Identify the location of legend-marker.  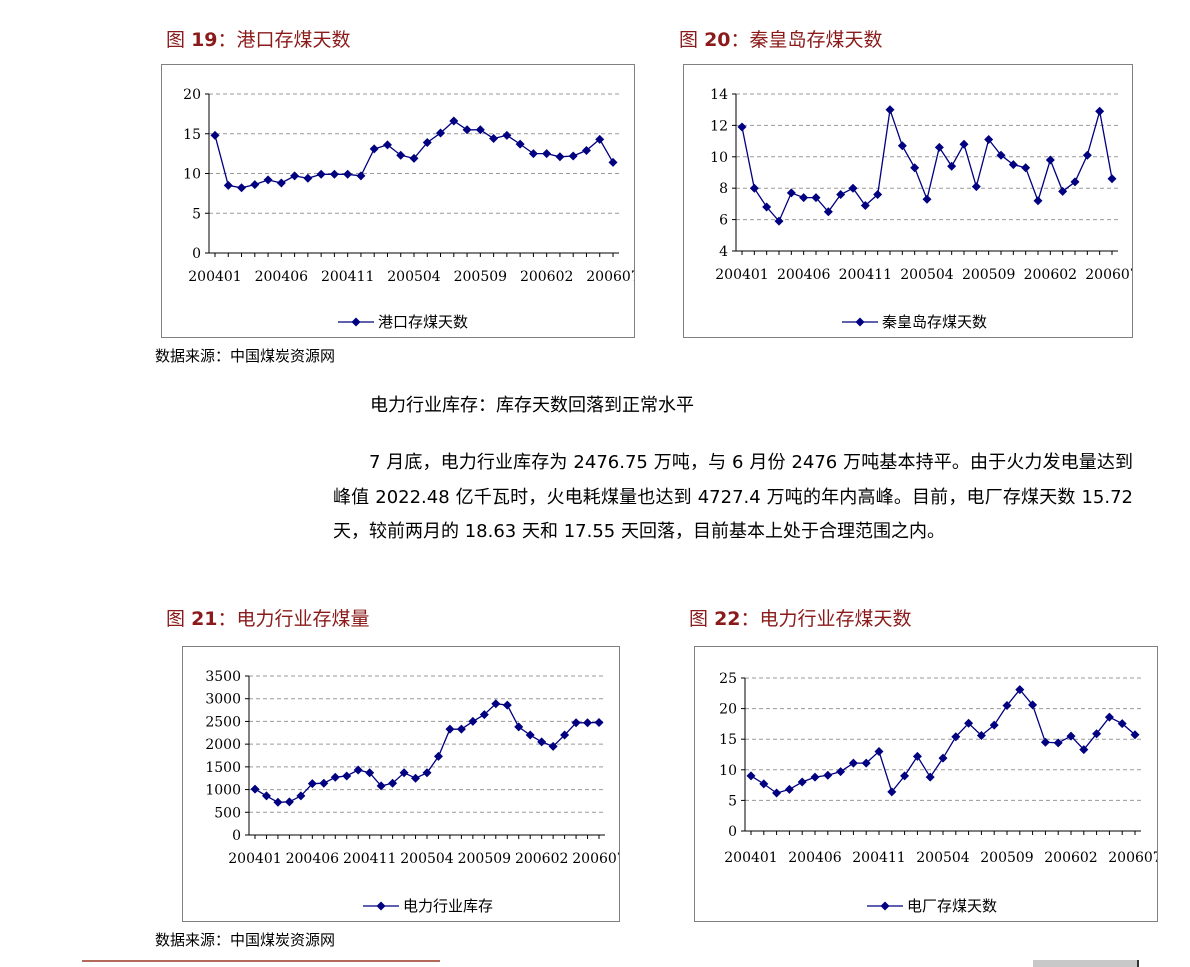
(860, 322).